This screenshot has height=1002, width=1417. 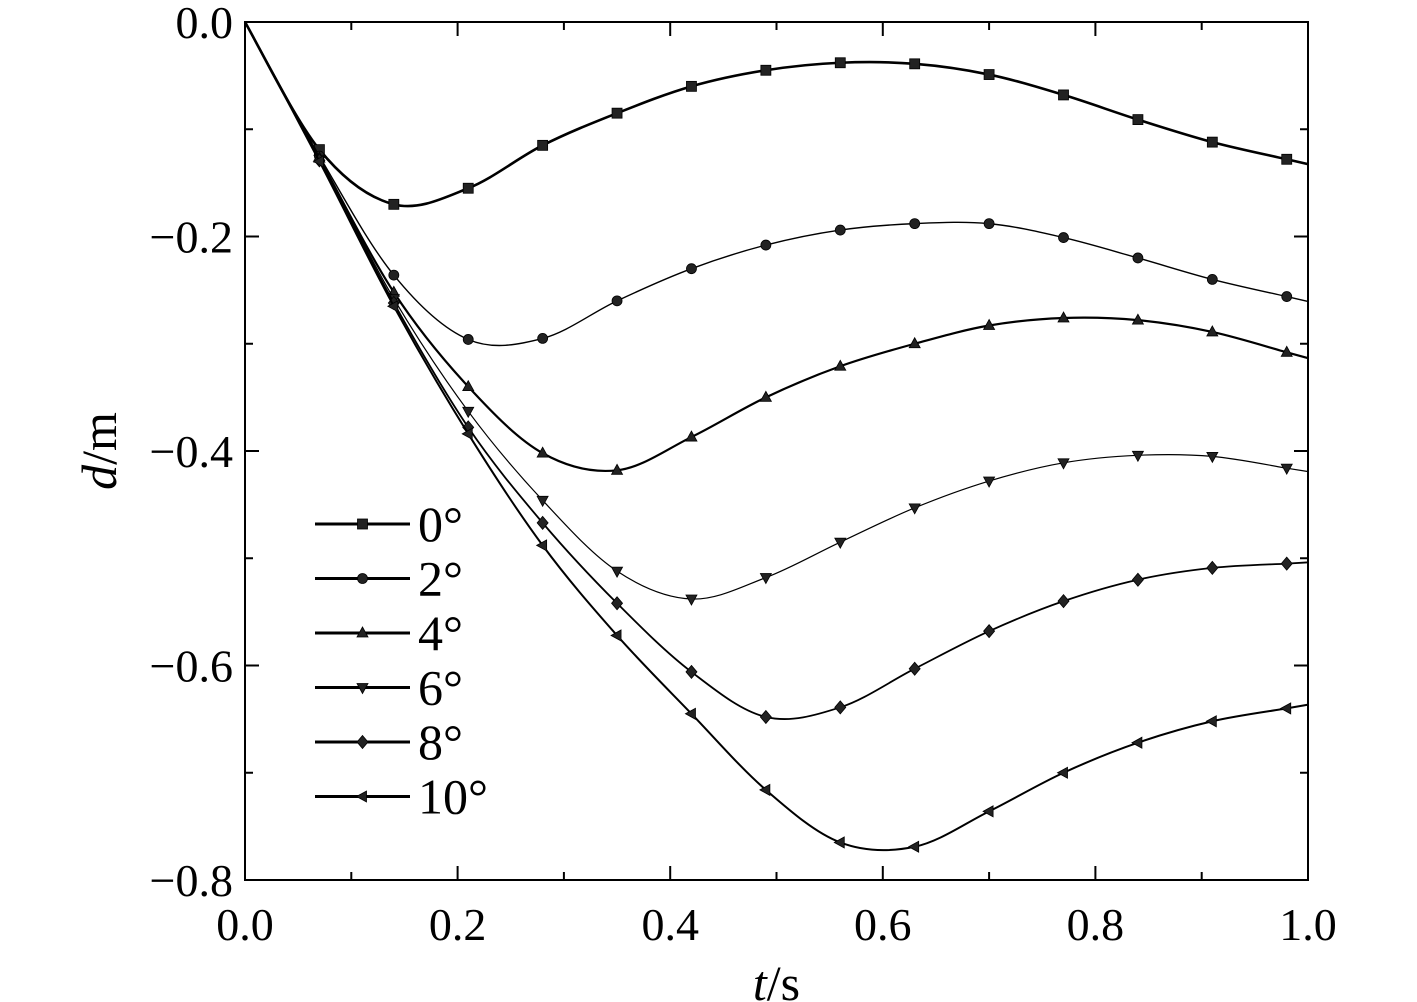 I want to click on legend-label: 10°, so click(x=453, y=797).